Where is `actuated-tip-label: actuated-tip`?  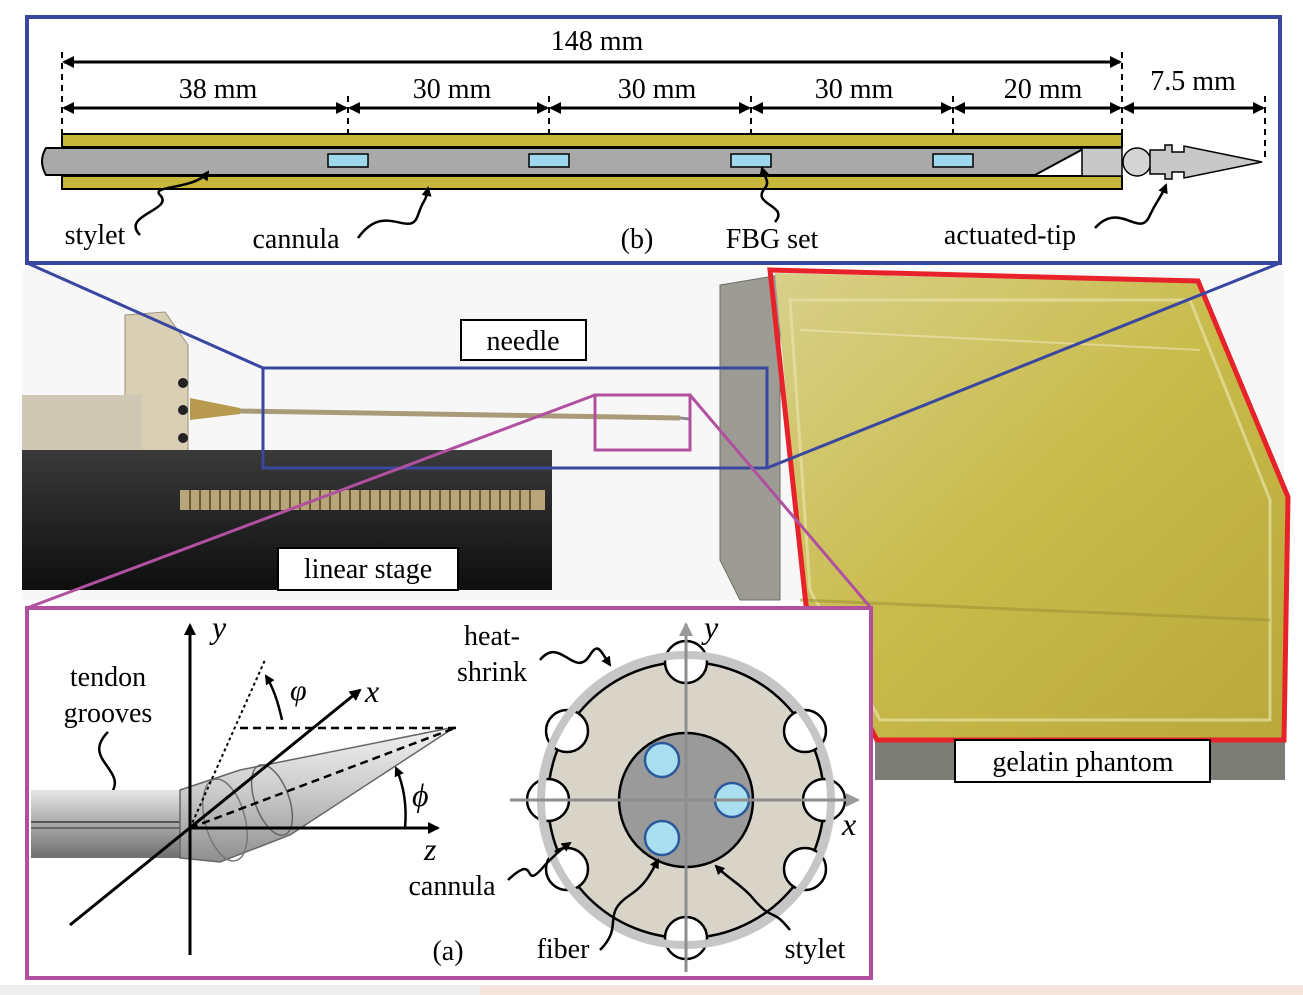
actuated-tip-label: actuated-tip is located at coordinates (1010, 235).